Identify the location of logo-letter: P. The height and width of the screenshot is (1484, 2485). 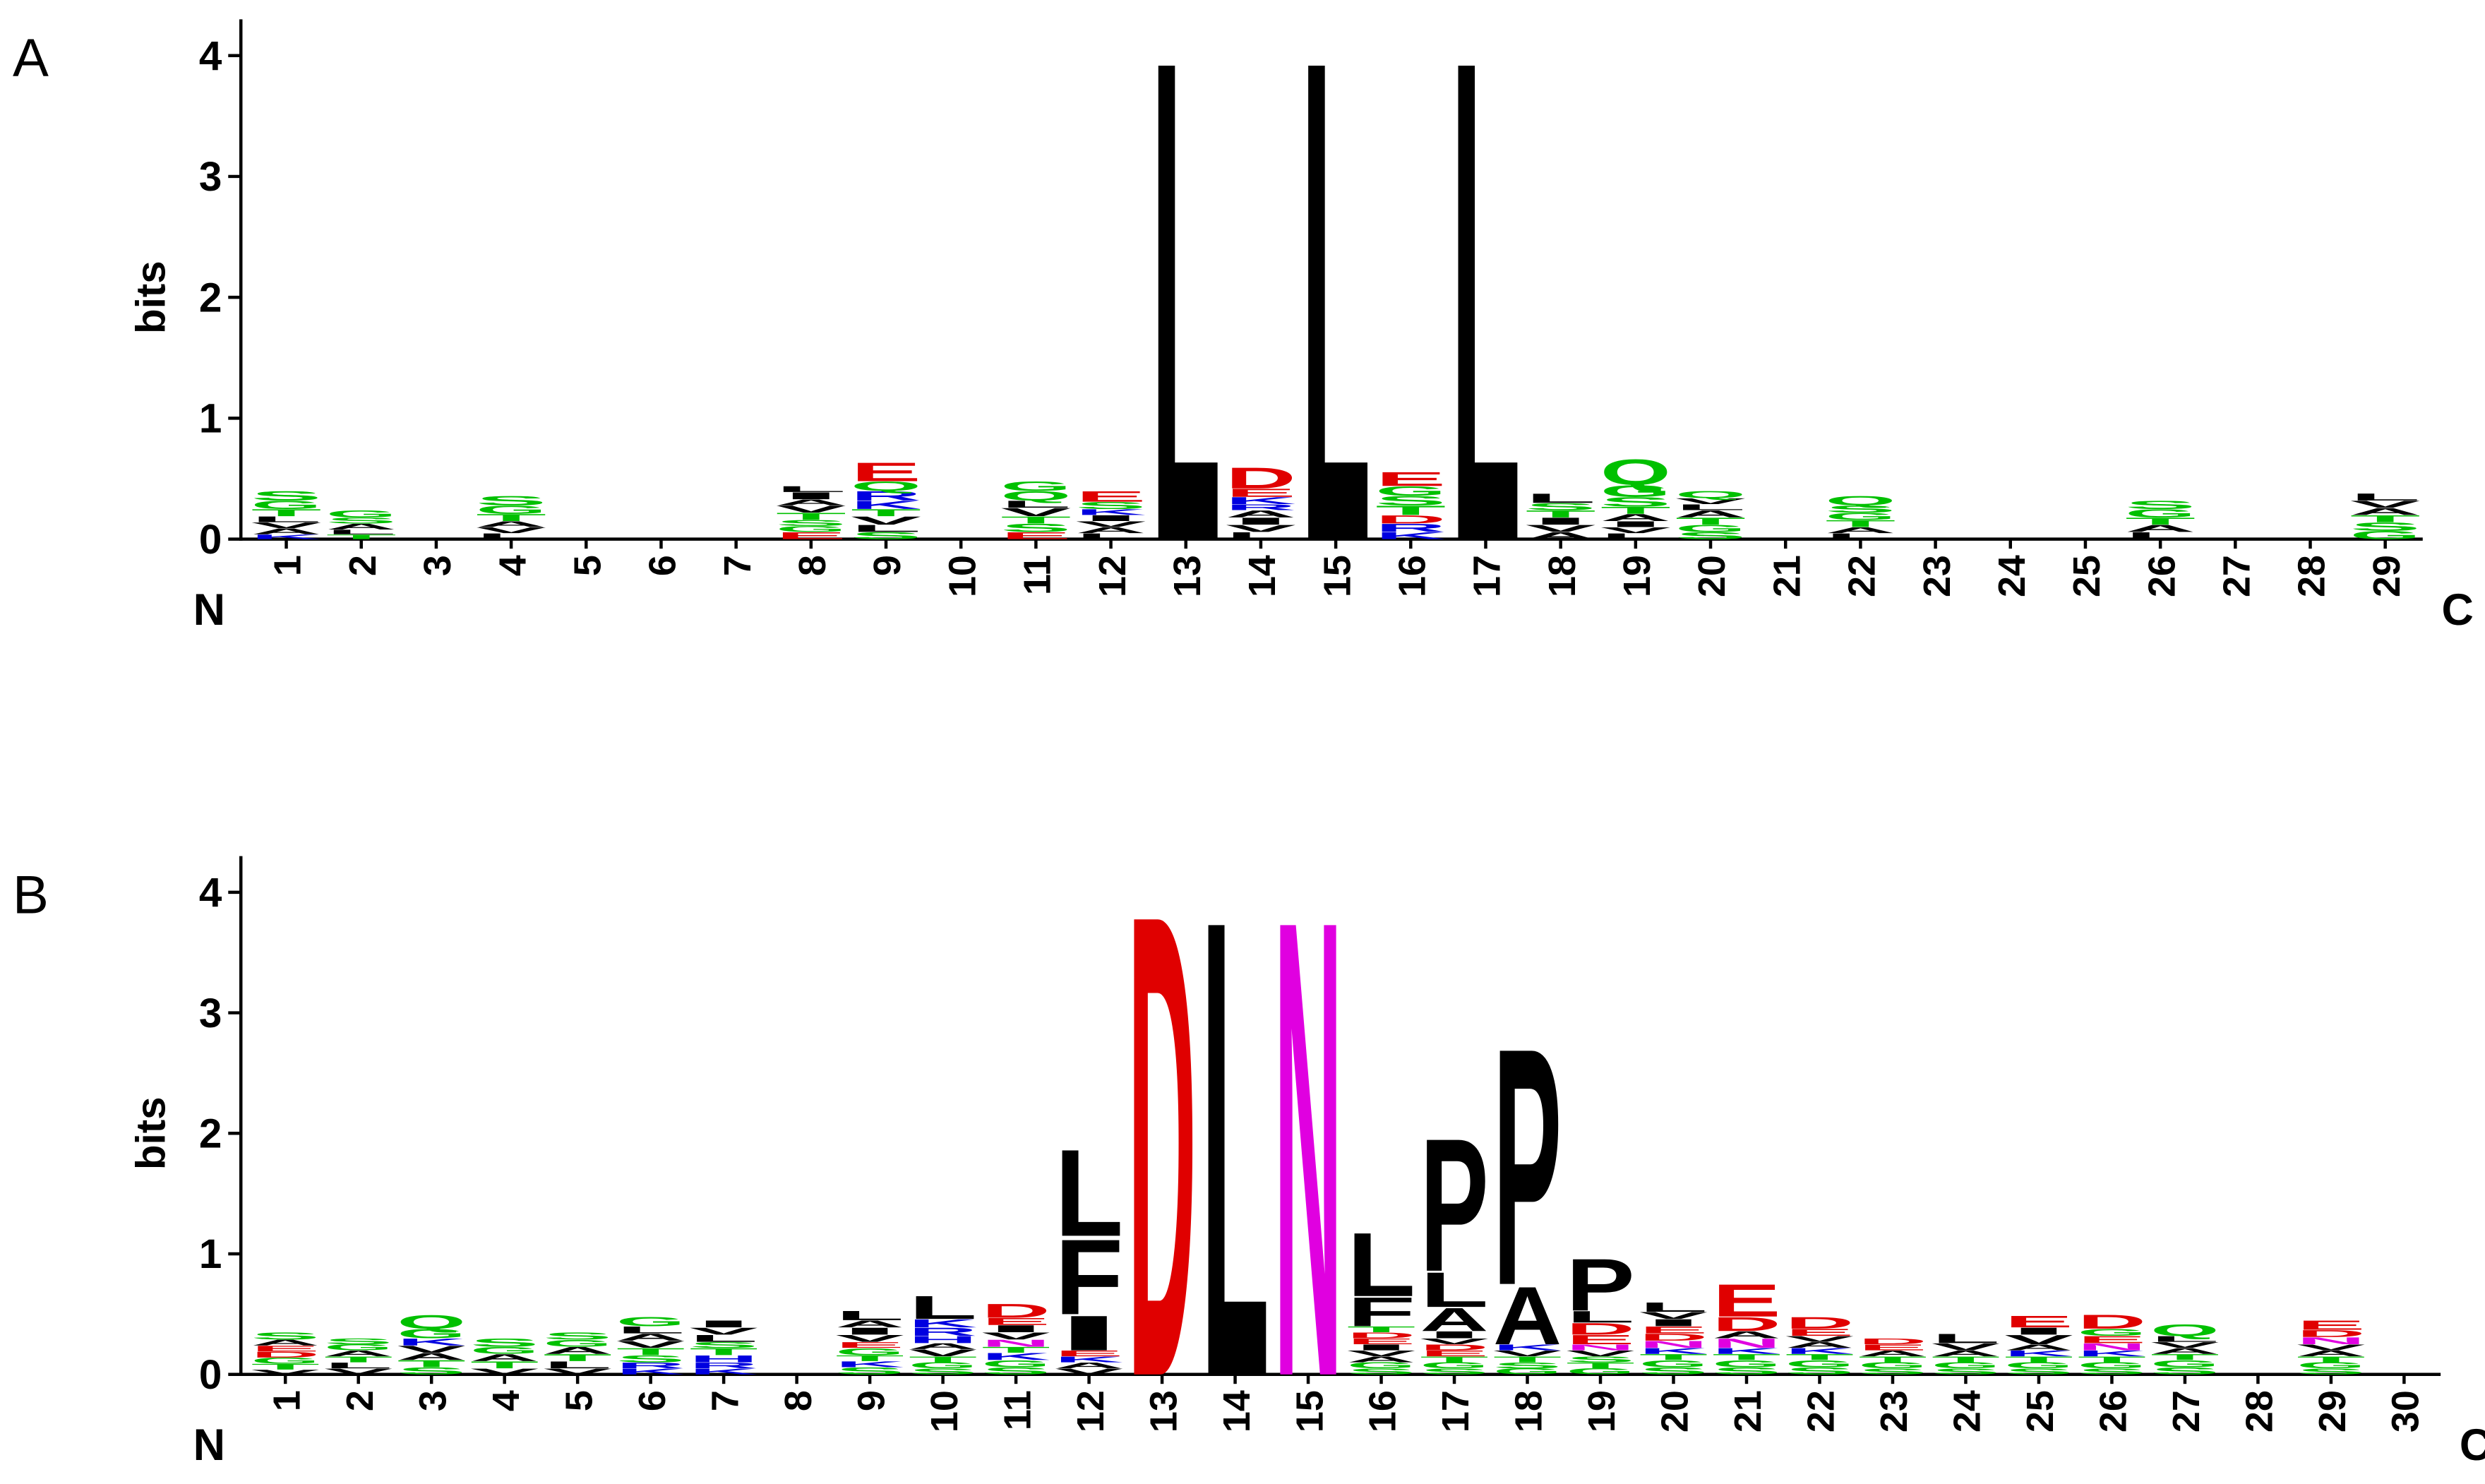
(1527, 1167).